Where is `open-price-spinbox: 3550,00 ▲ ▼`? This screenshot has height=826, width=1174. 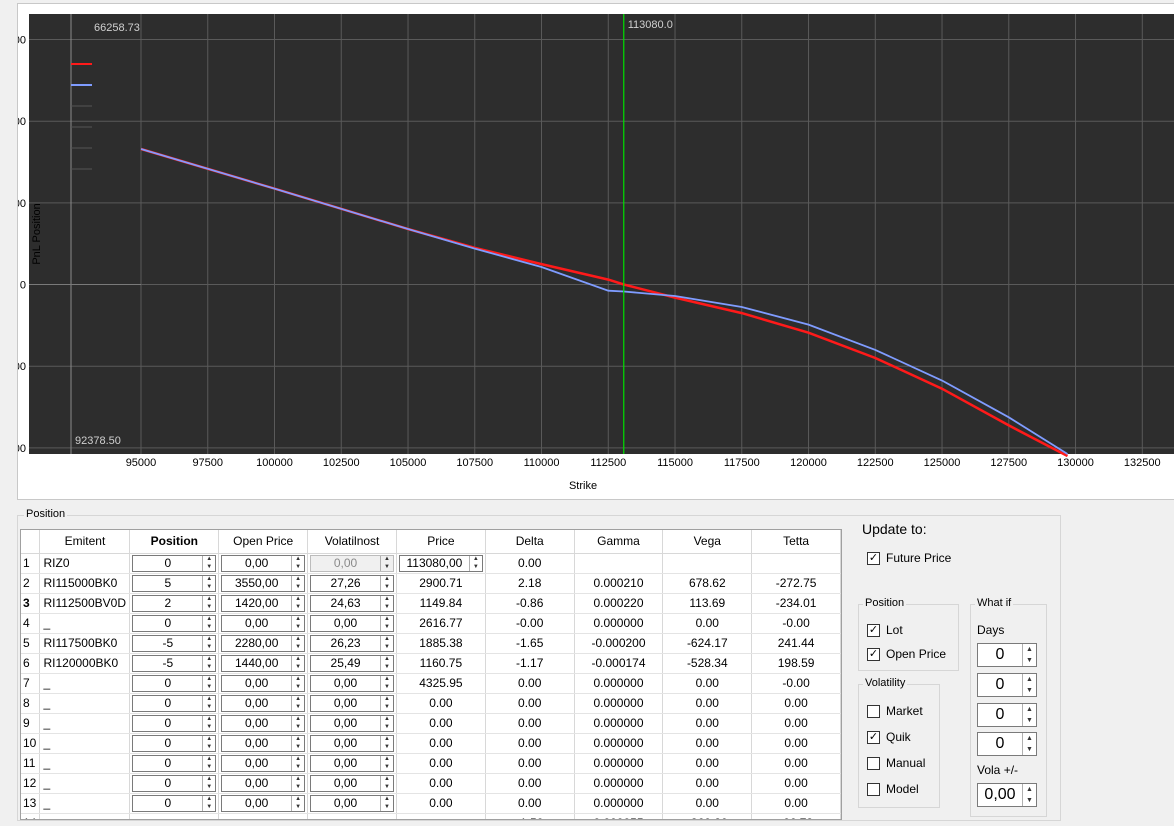 open-price-spinbox: 3550,00 ▲ ▼ is located at coordinates (263, 583).